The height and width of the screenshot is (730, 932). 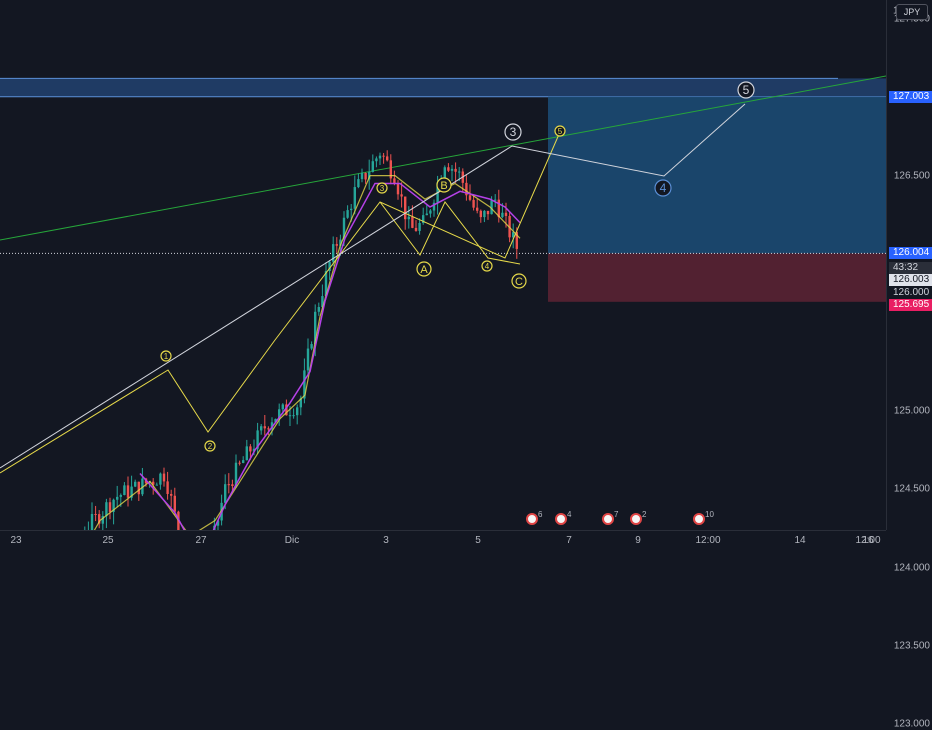 What do you see at coordinates (717, 175) in the screenshot?
I see `position-target-zone` at bounding box center [717, 175].